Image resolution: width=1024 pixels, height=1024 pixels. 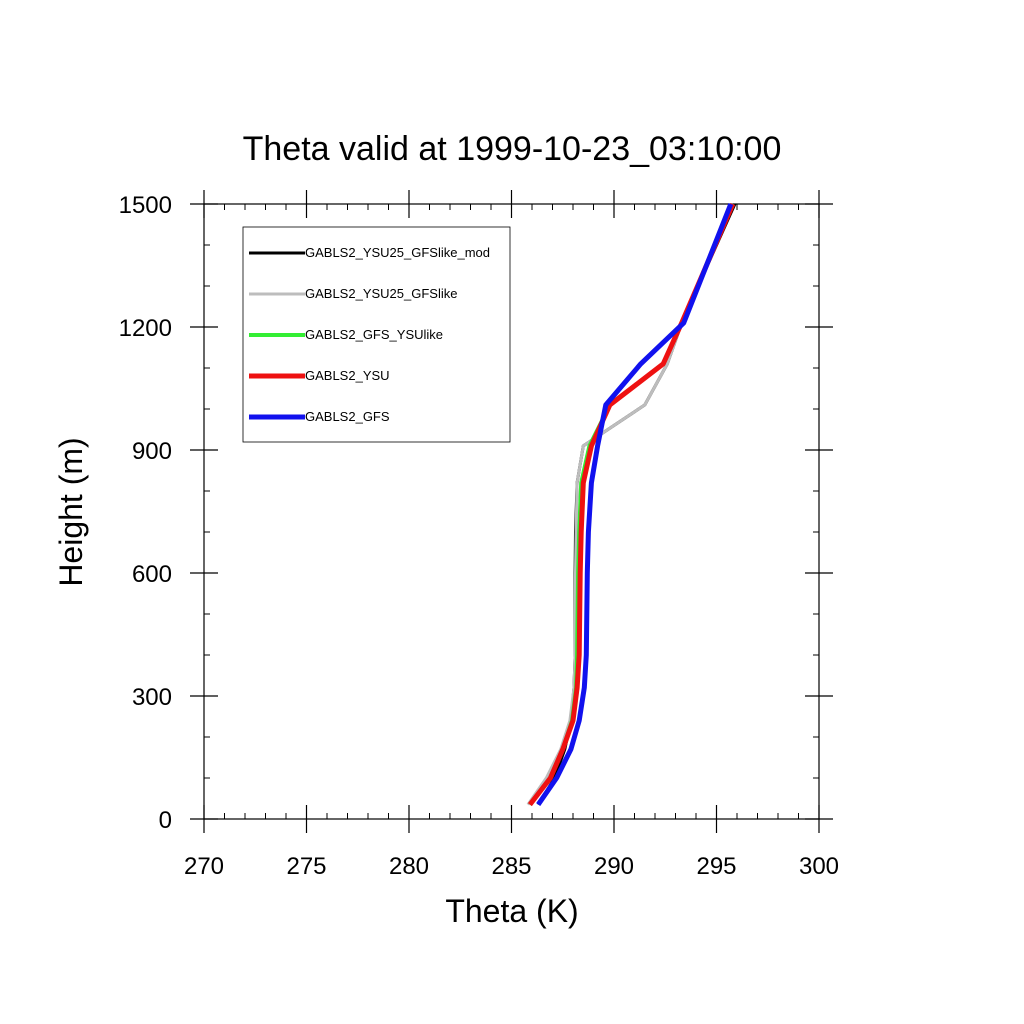 I want to click on x-tick-labels: 270 275 280 285 290 295 300, so click(x=511, y=866).